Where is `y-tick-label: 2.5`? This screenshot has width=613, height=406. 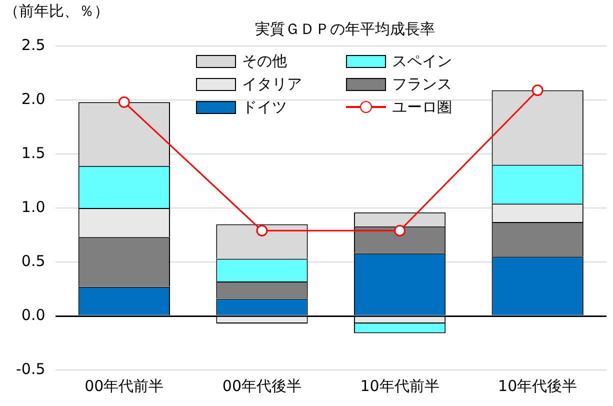
y-tick-label: 2.5 is located at coordinates (33, 45).